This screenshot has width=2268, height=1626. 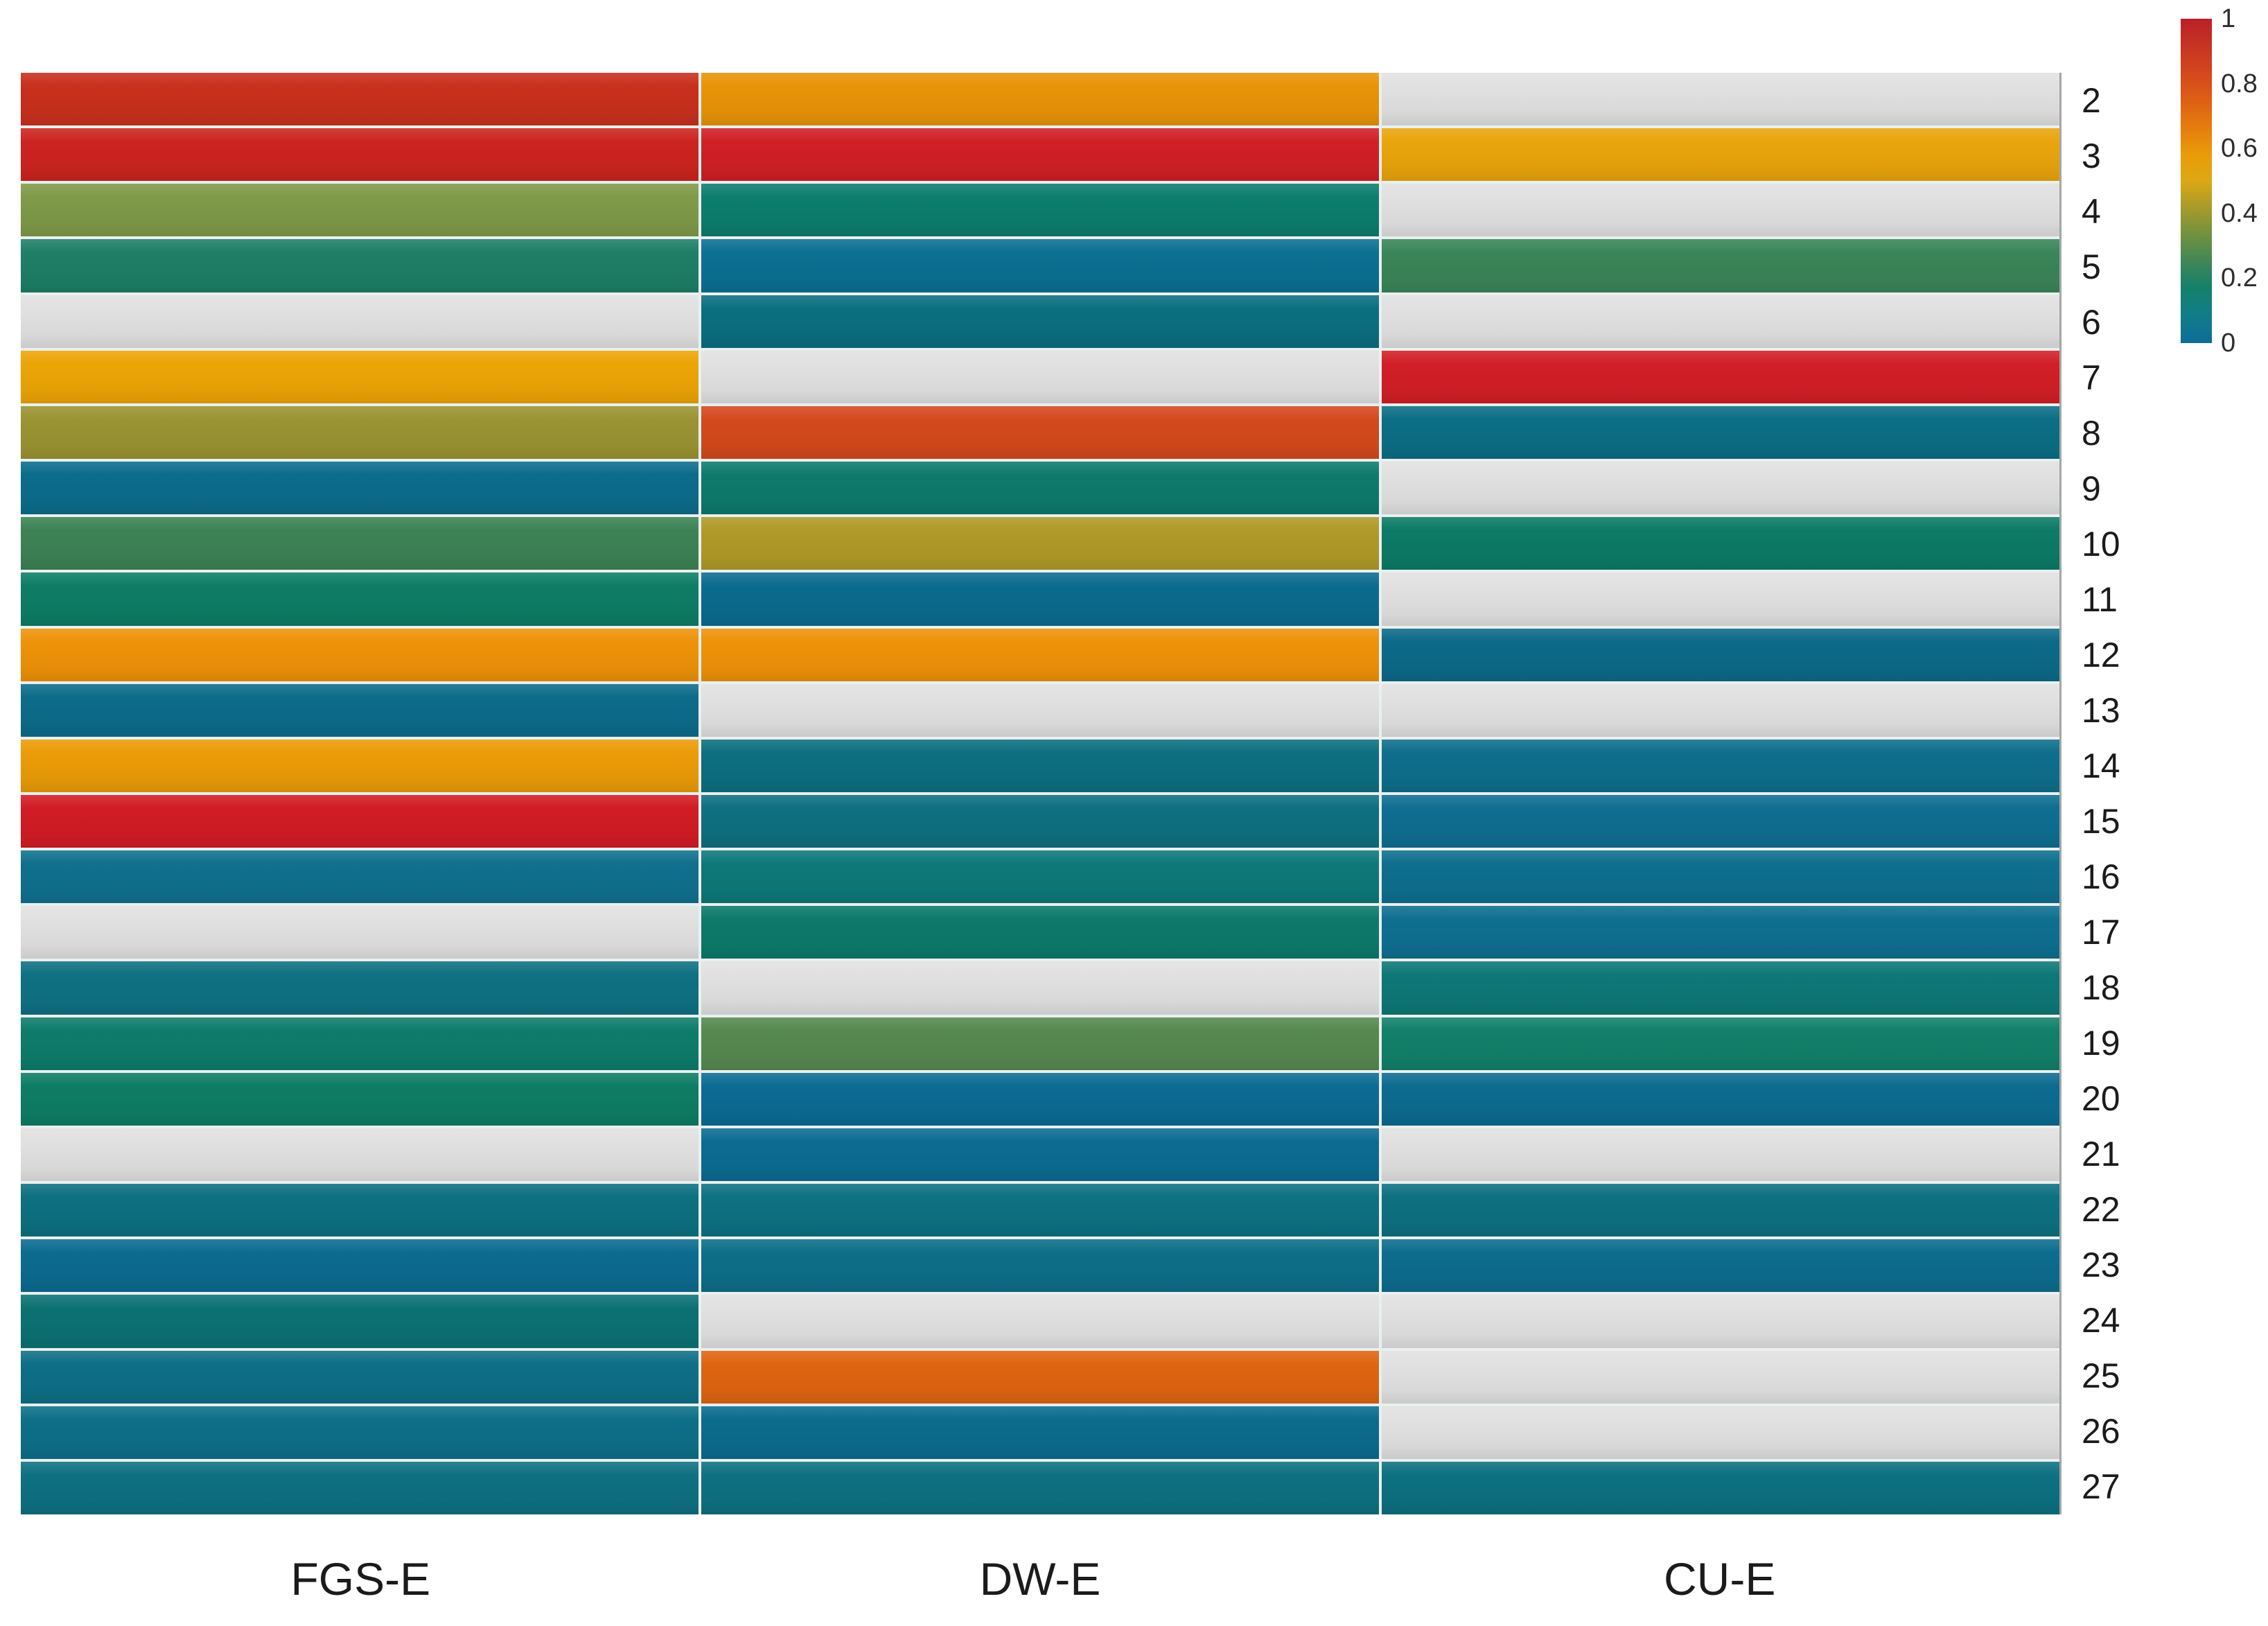 What do you see at coordinates (2101, 1431) in the screenshot?
I see `row-axis-label: 26` at bounding box center [2101, 1431].